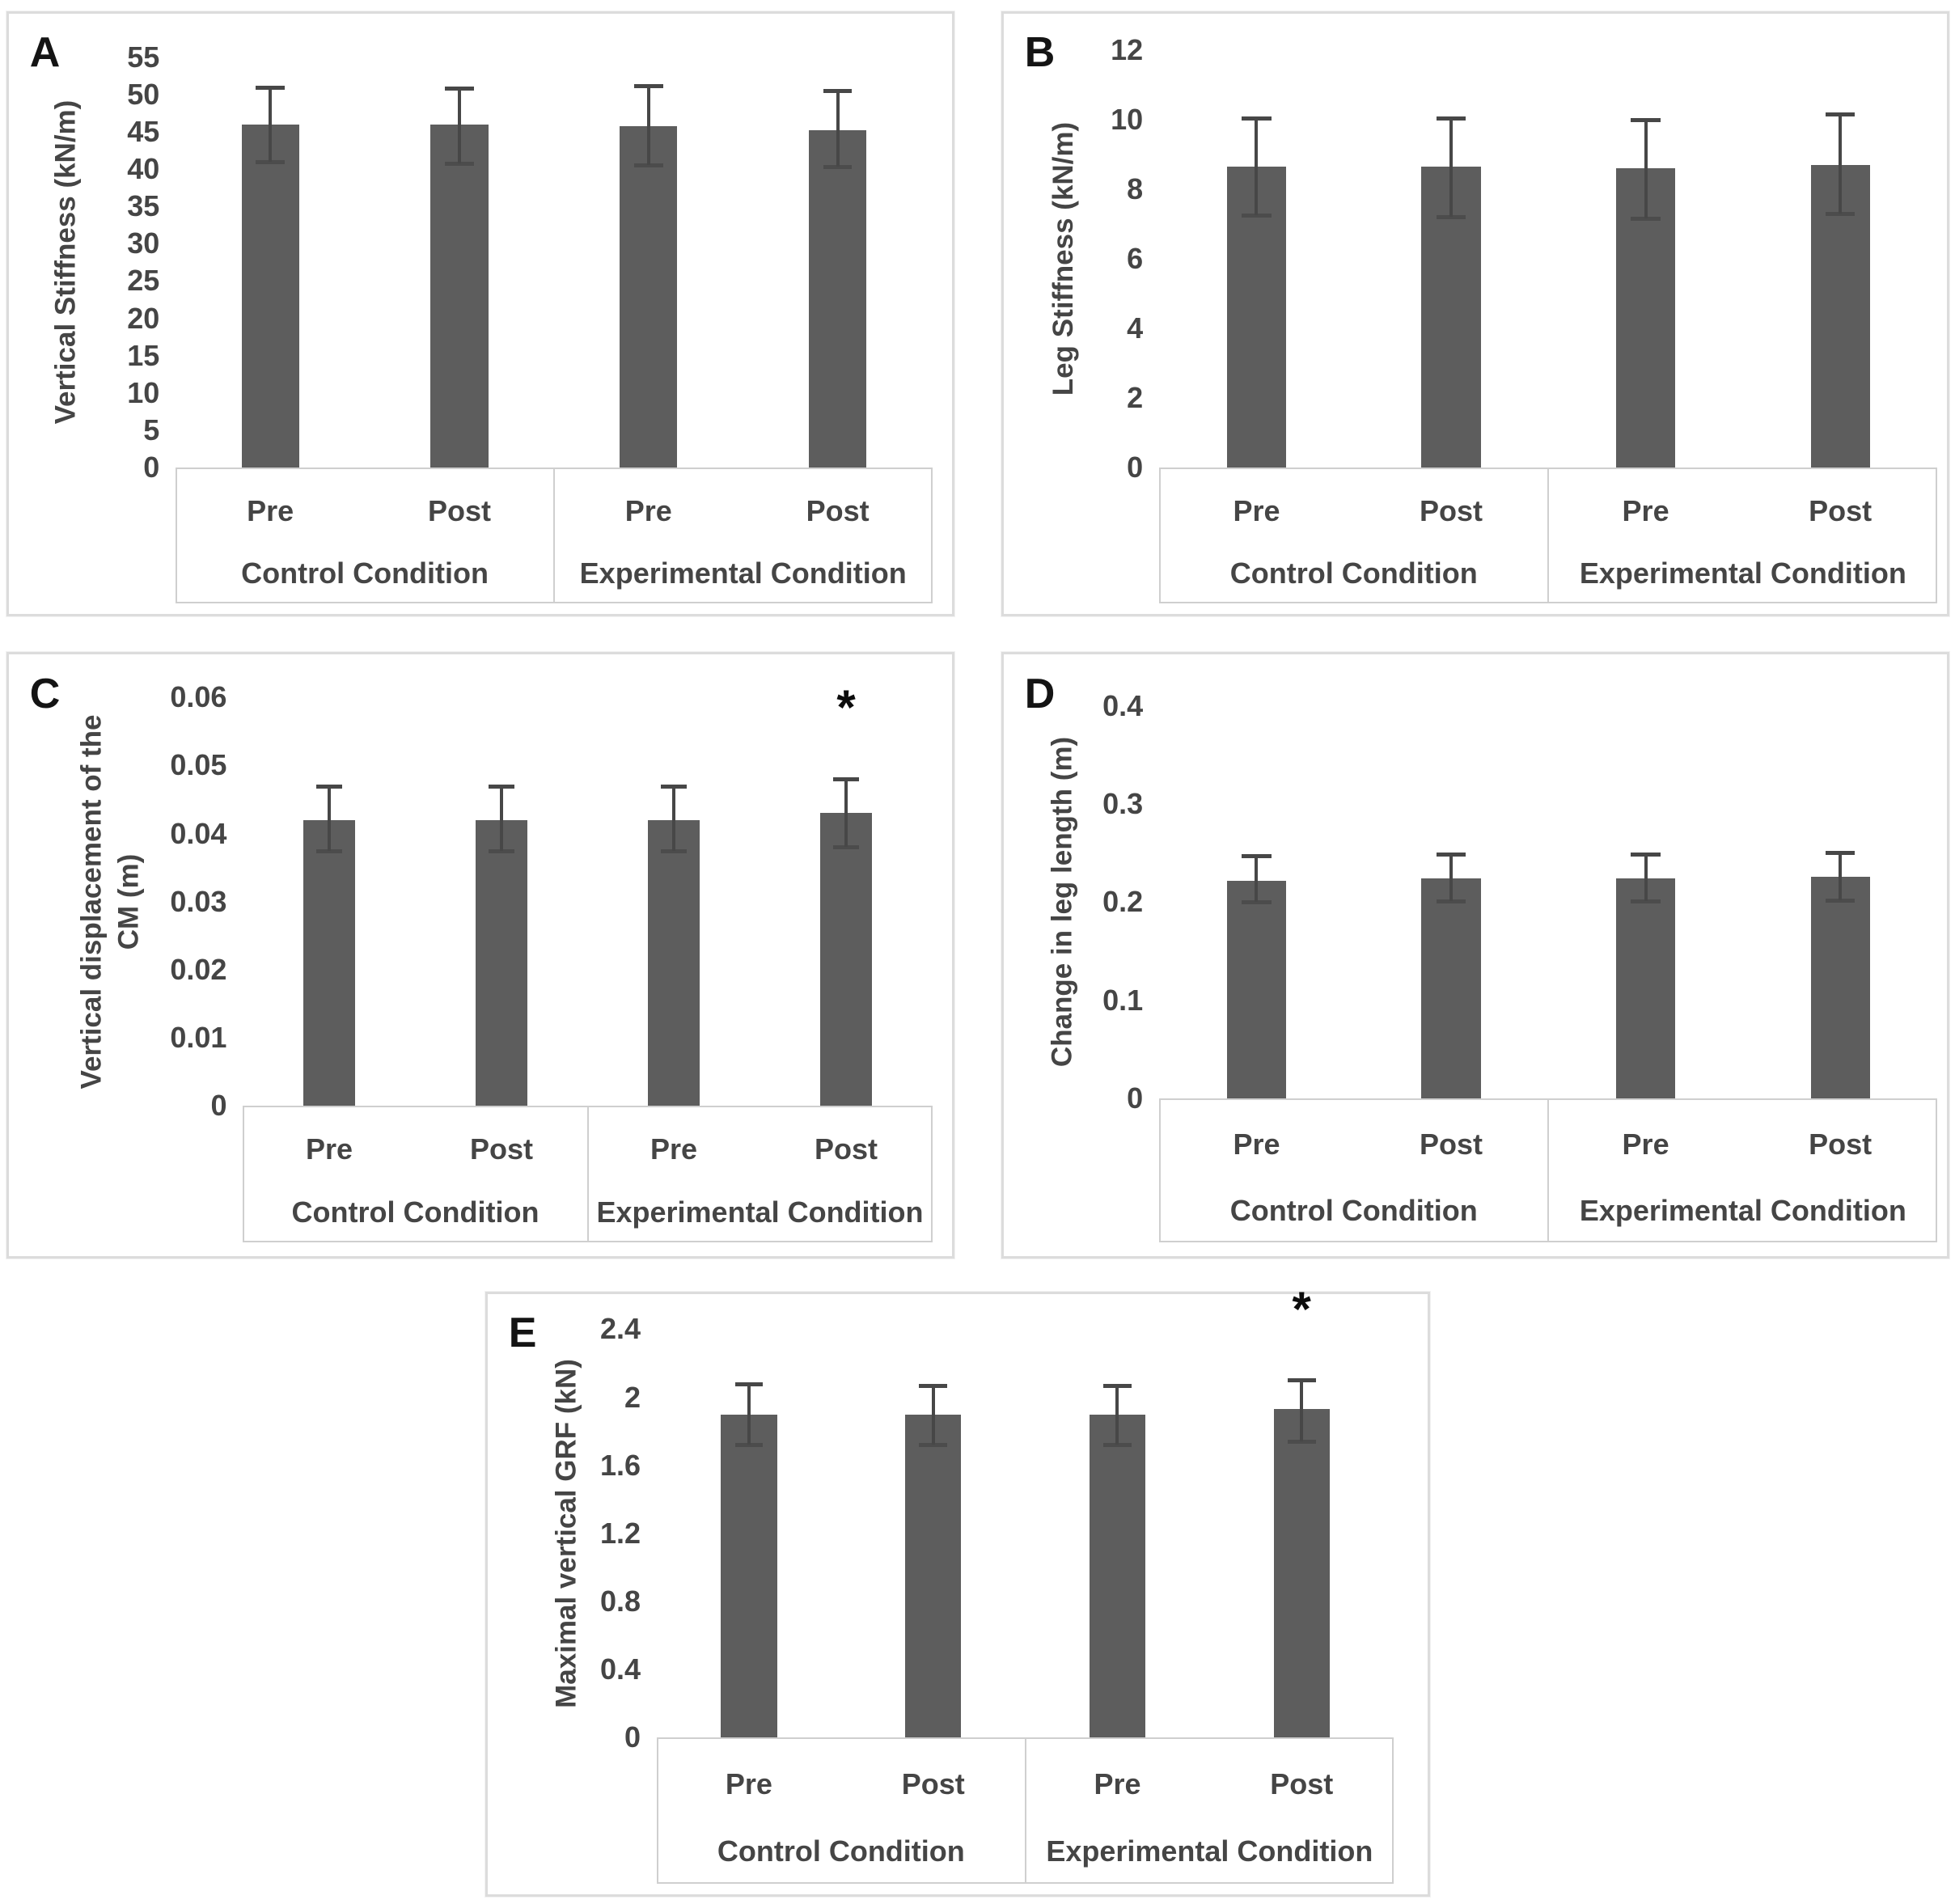 This screenshot has height=1904, width=1955. I want to click on bar-experimental-condition-post, so click(846, 959).